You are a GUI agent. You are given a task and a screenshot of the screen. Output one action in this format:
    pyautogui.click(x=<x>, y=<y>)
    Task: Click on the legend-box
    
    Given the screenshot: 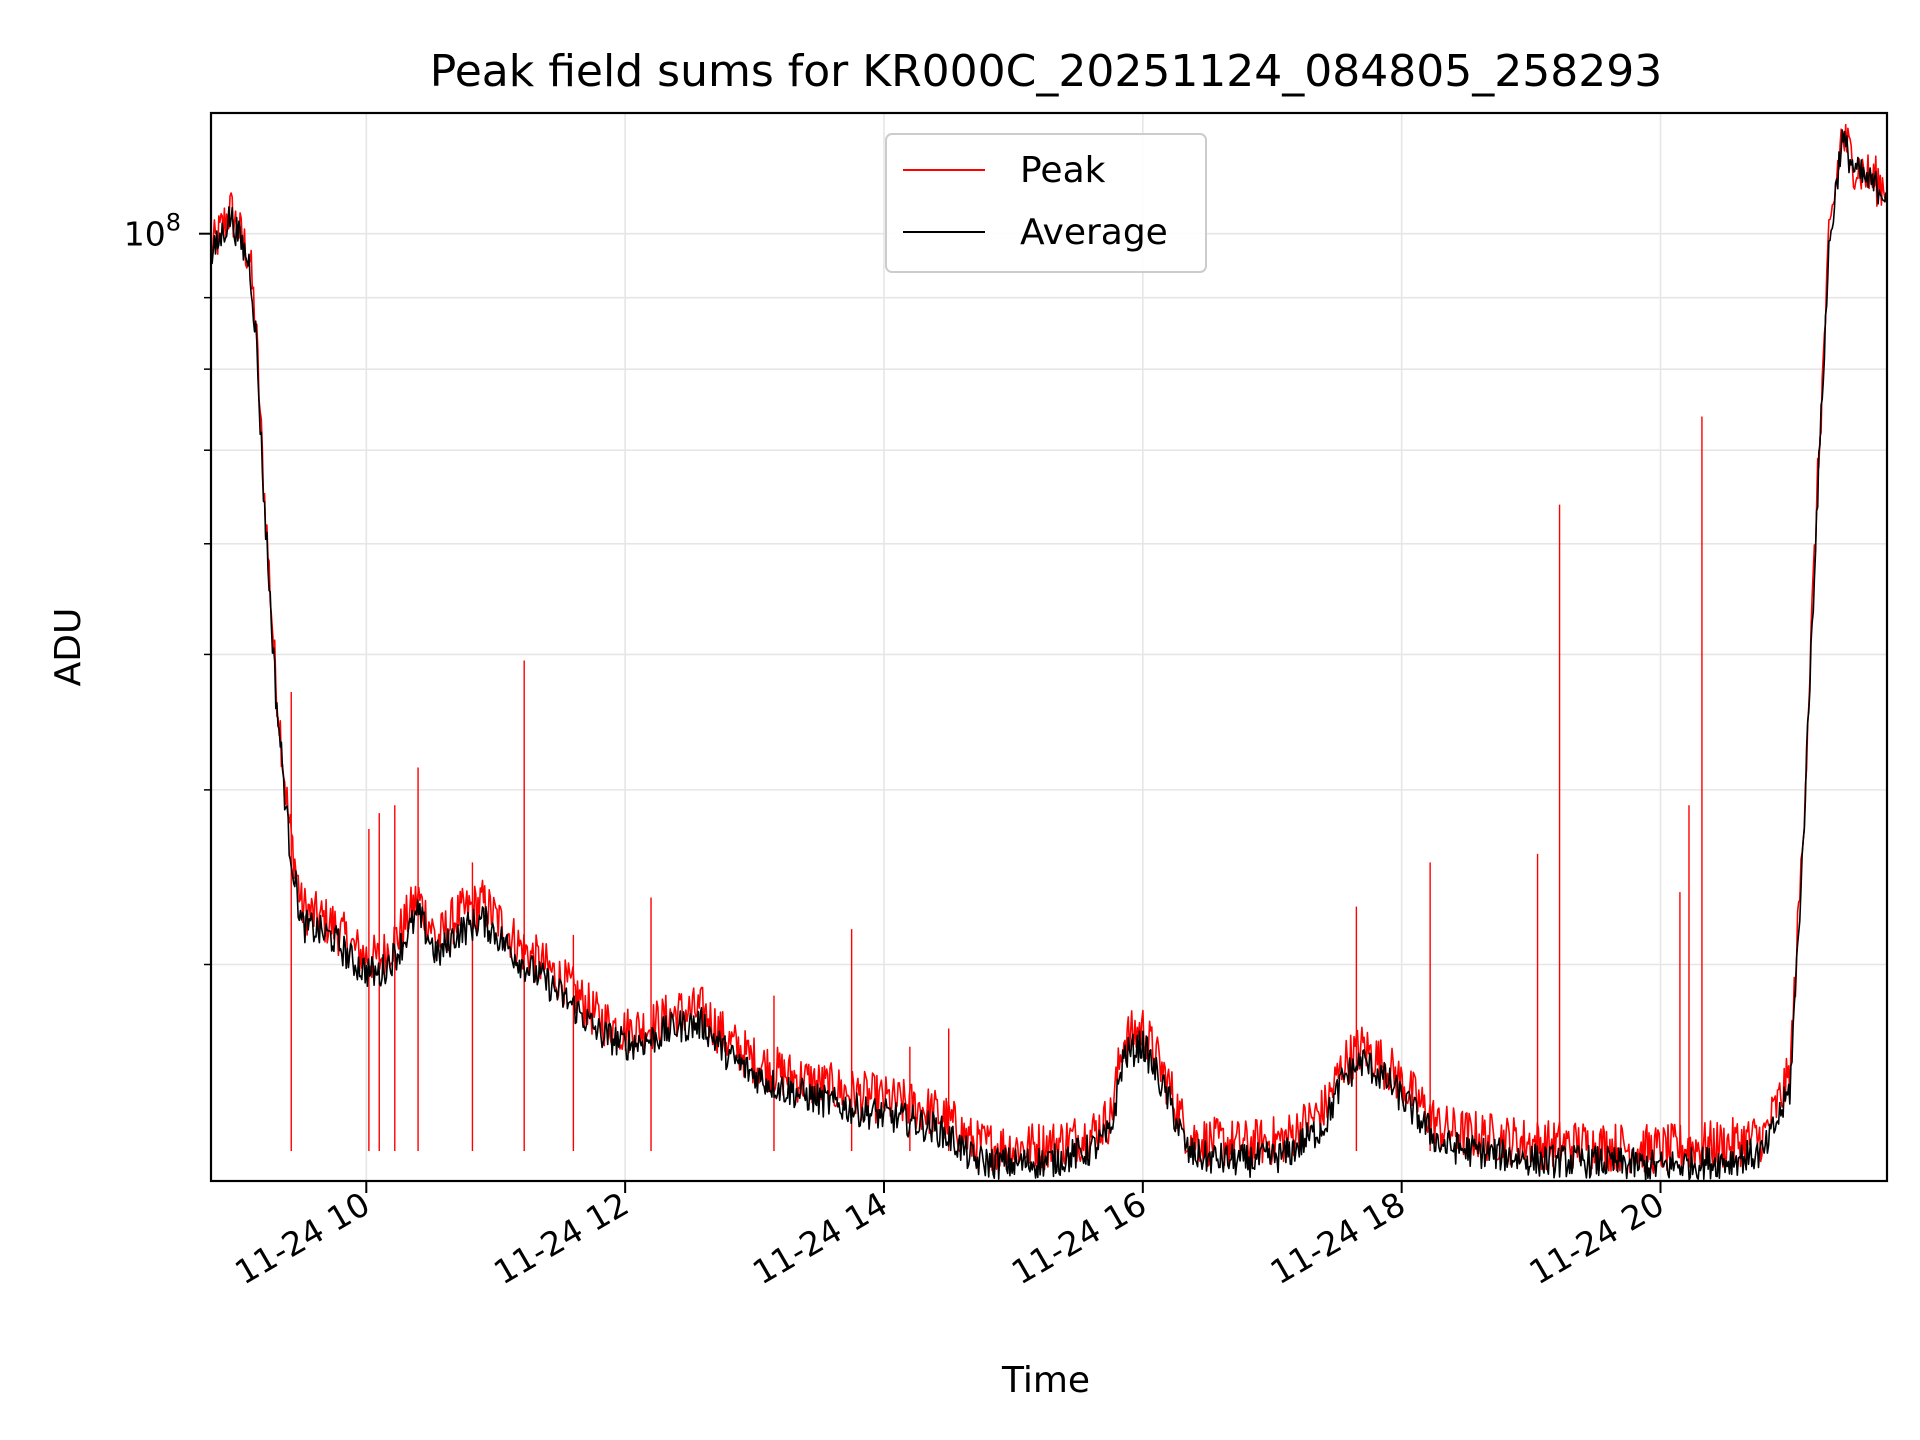 What is the action you would take?
    pyautogui.click(x=1046, y=203)
    